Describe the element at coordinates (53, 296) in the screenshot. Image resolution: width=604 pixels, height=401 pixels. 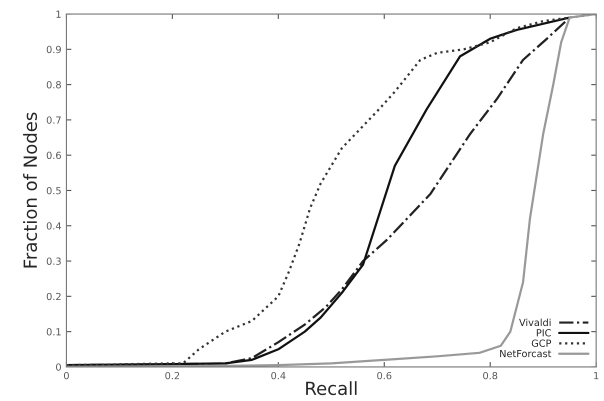
I see `y-tick-label: 0.2` at that location.